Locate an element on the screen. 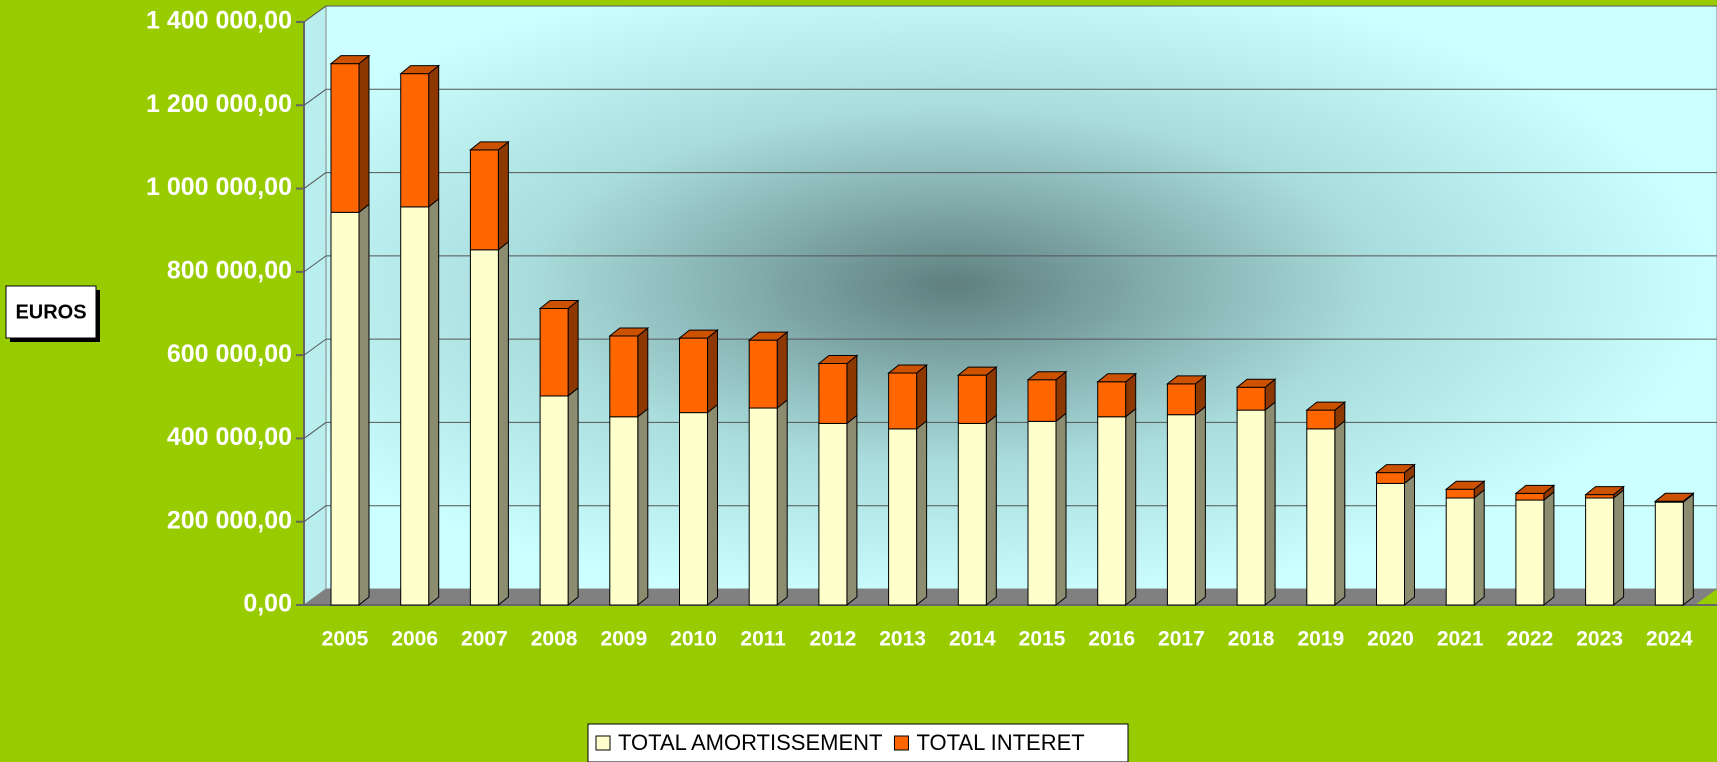  y-tick-label: 0,00 is located at coordinates (267, 604).